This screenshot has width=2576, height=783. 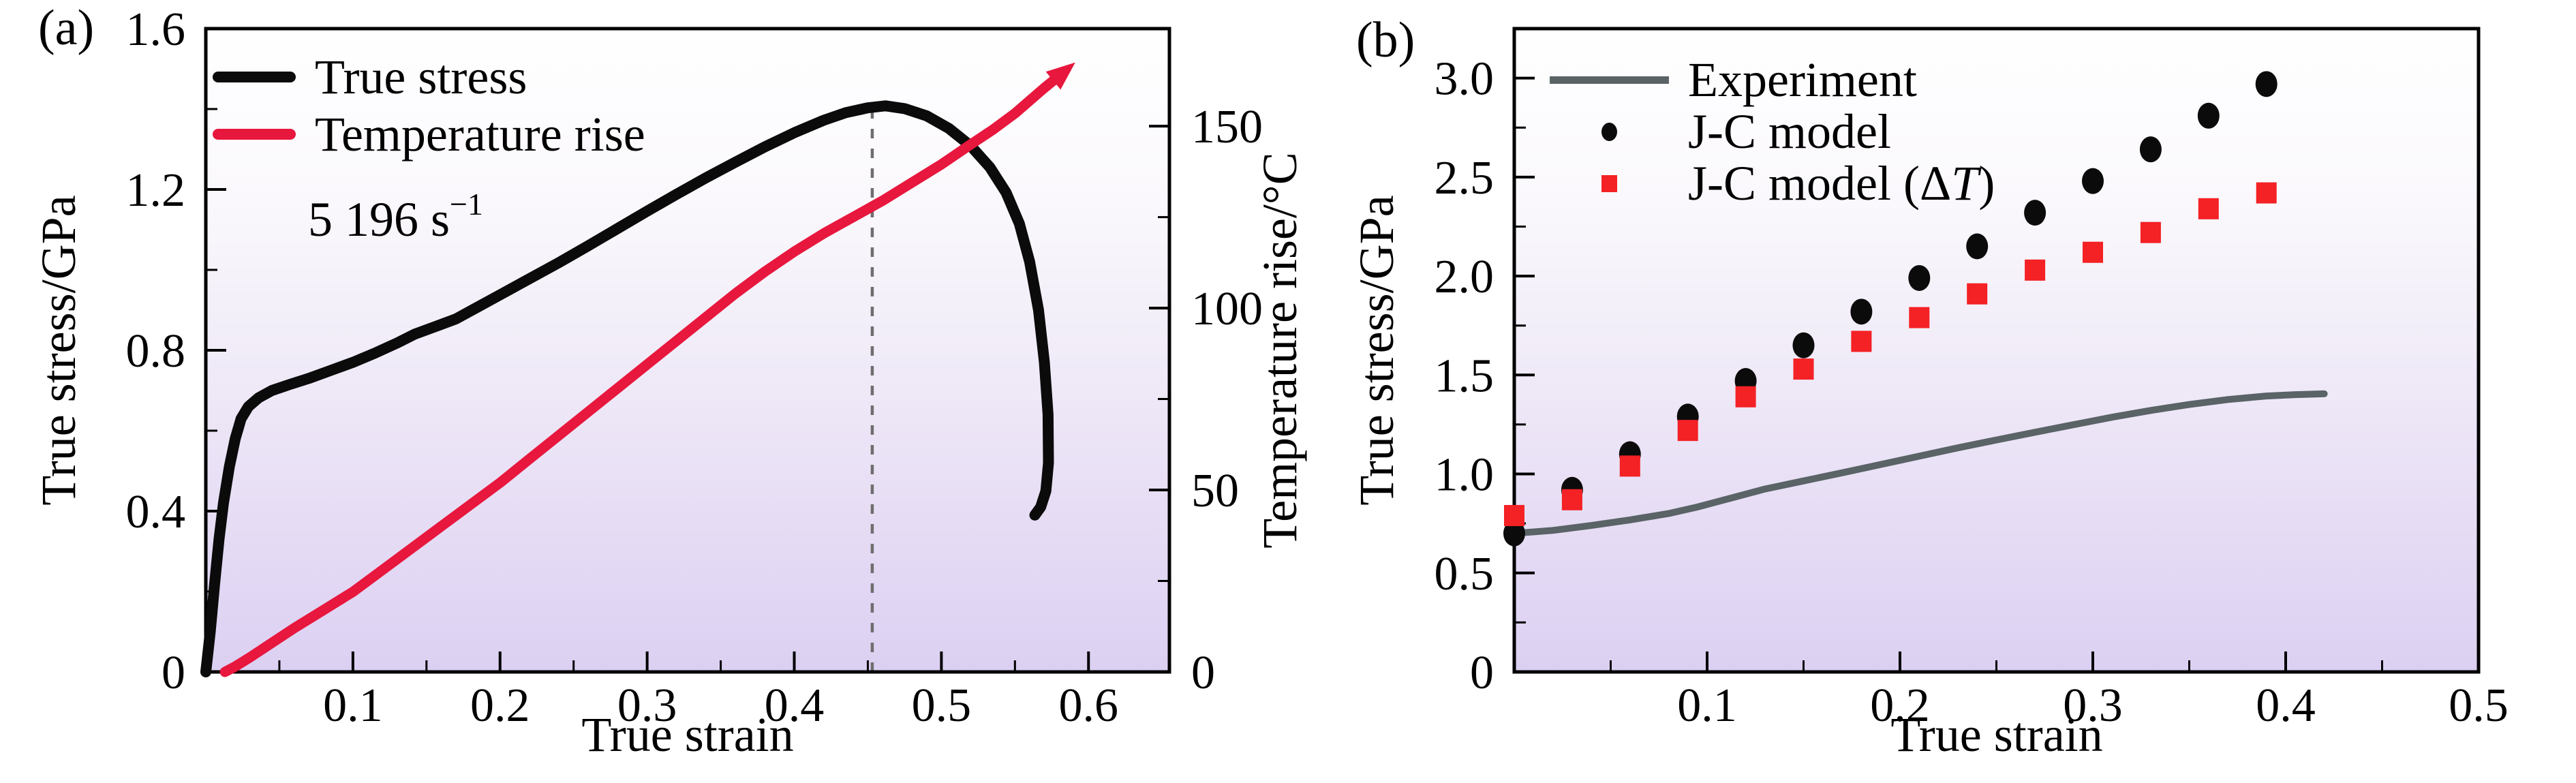 I want to click on panel-a-legend: True stress Temperature rise, so click(x=429, y=105).